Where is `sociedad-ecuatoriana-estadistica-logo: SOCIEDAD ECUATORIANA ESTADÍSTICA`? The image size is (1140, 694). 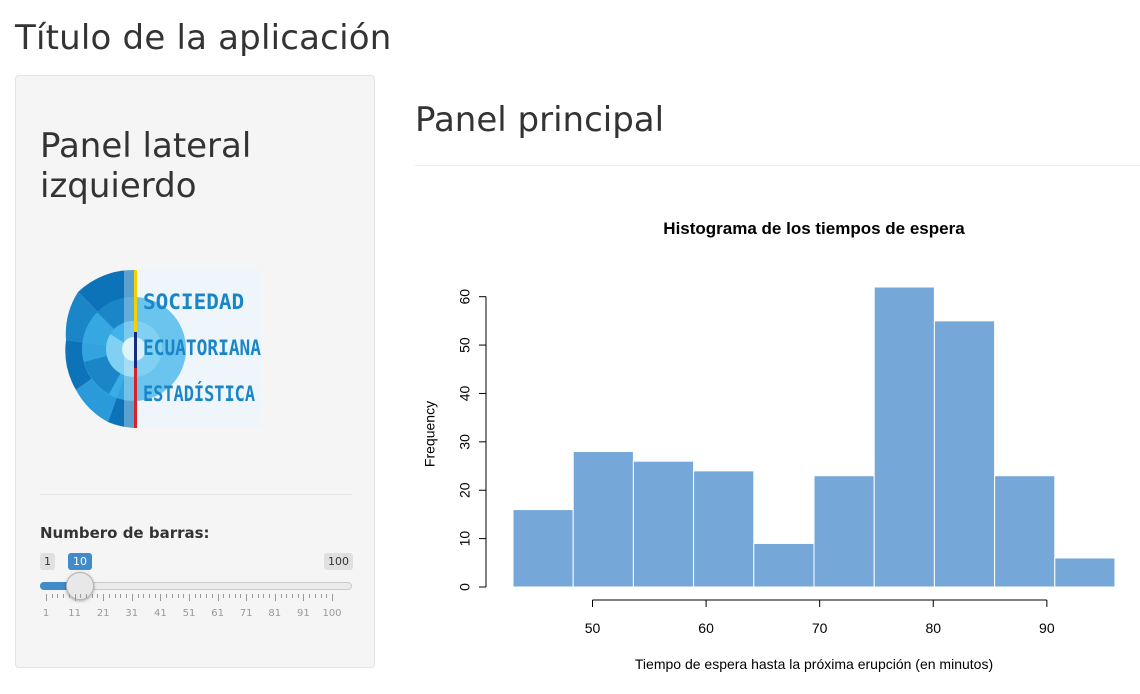
sociedad-ecuatoriana-estadistica-logo: SOCIEDAD ECUATORIANA ESTADÍSTICA is located at coordinates (164, 347).